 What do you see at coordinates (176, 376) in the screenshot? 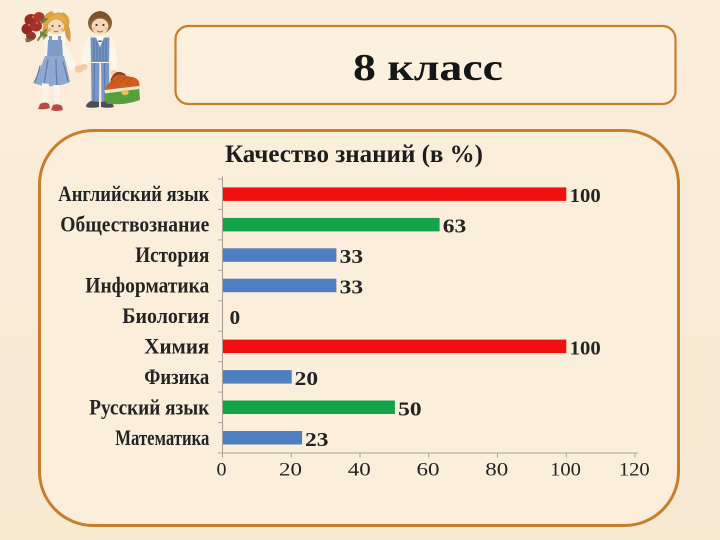
I see `svg-text: Физика` at bounding box center [176, 376].